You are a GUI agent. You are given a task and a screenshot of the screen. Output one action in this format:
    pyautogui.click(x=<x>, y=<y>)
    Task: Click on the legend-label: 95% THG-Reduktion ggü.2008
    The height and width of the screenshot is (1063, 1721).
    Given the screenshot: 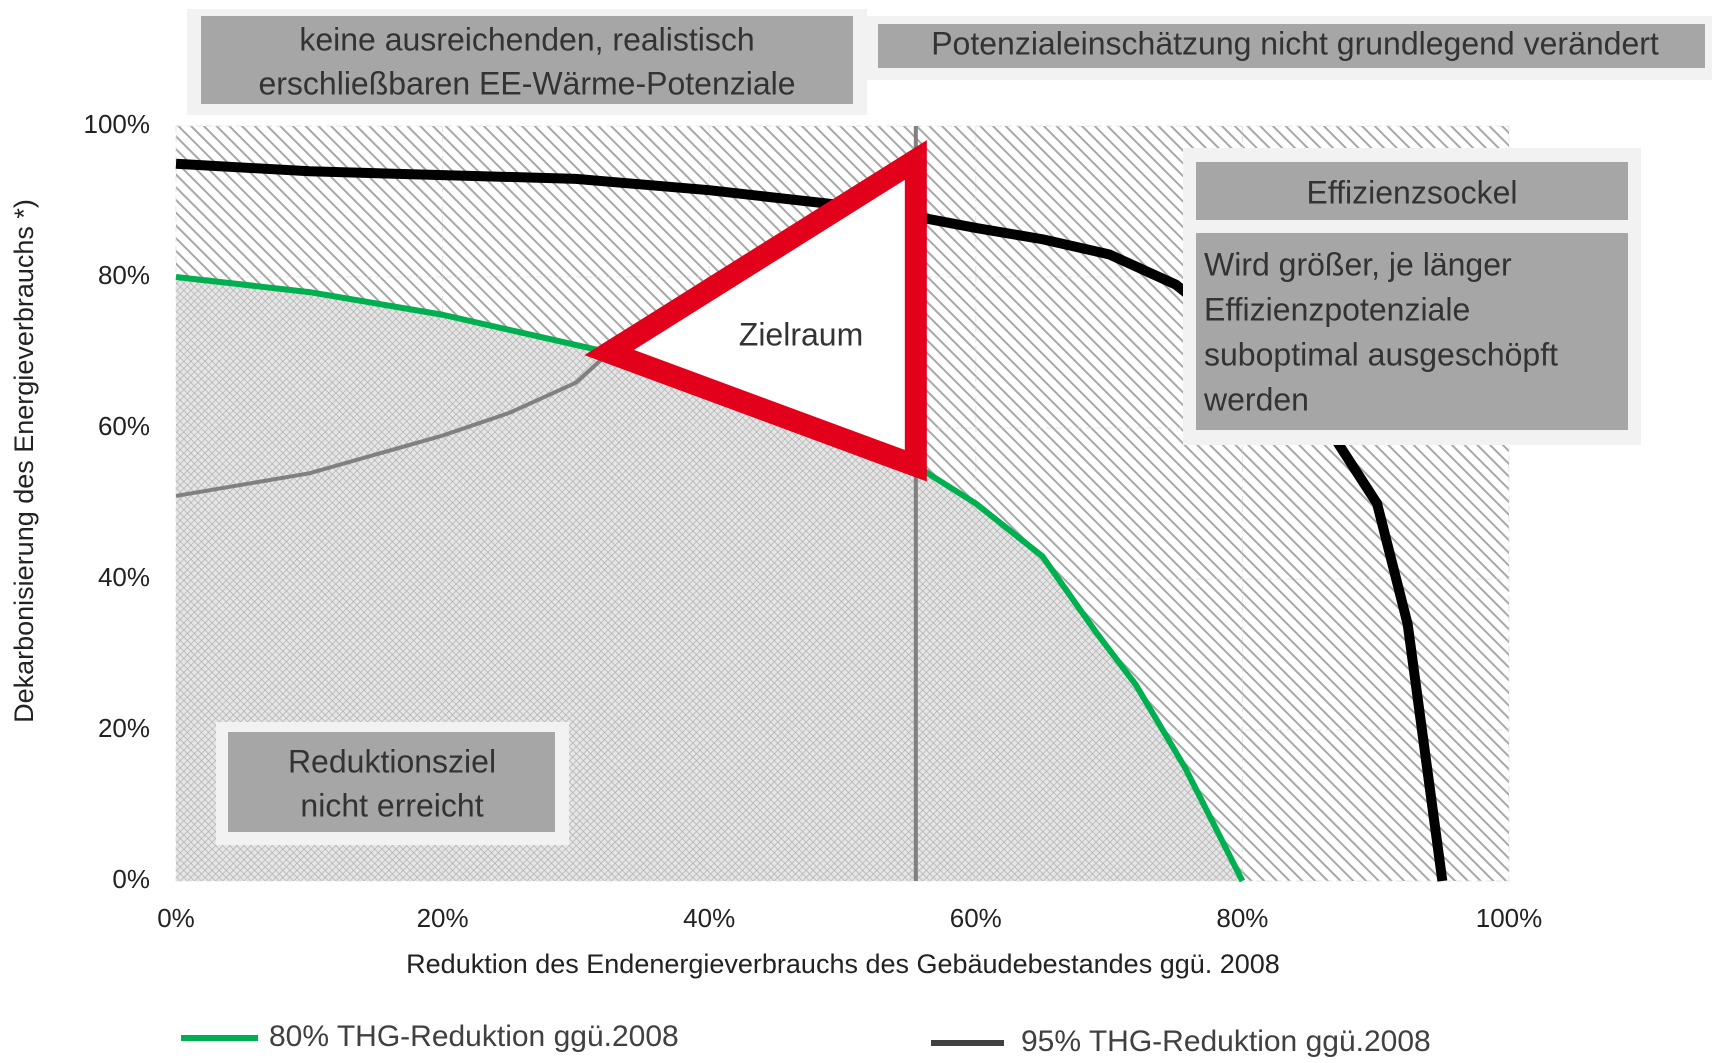 What is the action you would take?
    pyautogui.click(x=1226, y=1041)
    